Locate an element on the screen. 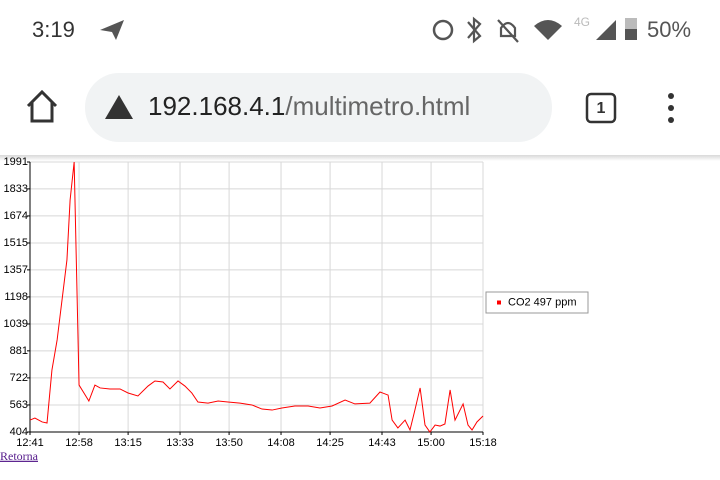  x-tick-label: 15:00 is located at coordinates (431, 443).